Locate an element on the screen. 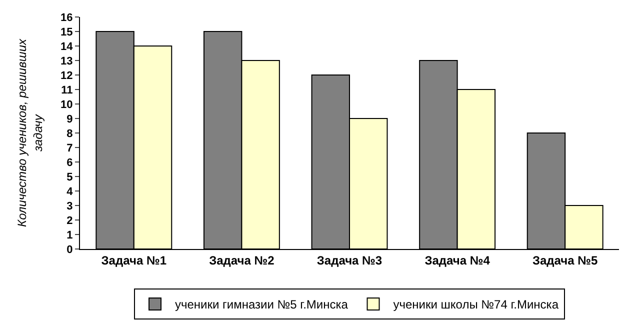 The image size is (634, 331). y-tick-label: 12 is located at coordinates (66, 76).